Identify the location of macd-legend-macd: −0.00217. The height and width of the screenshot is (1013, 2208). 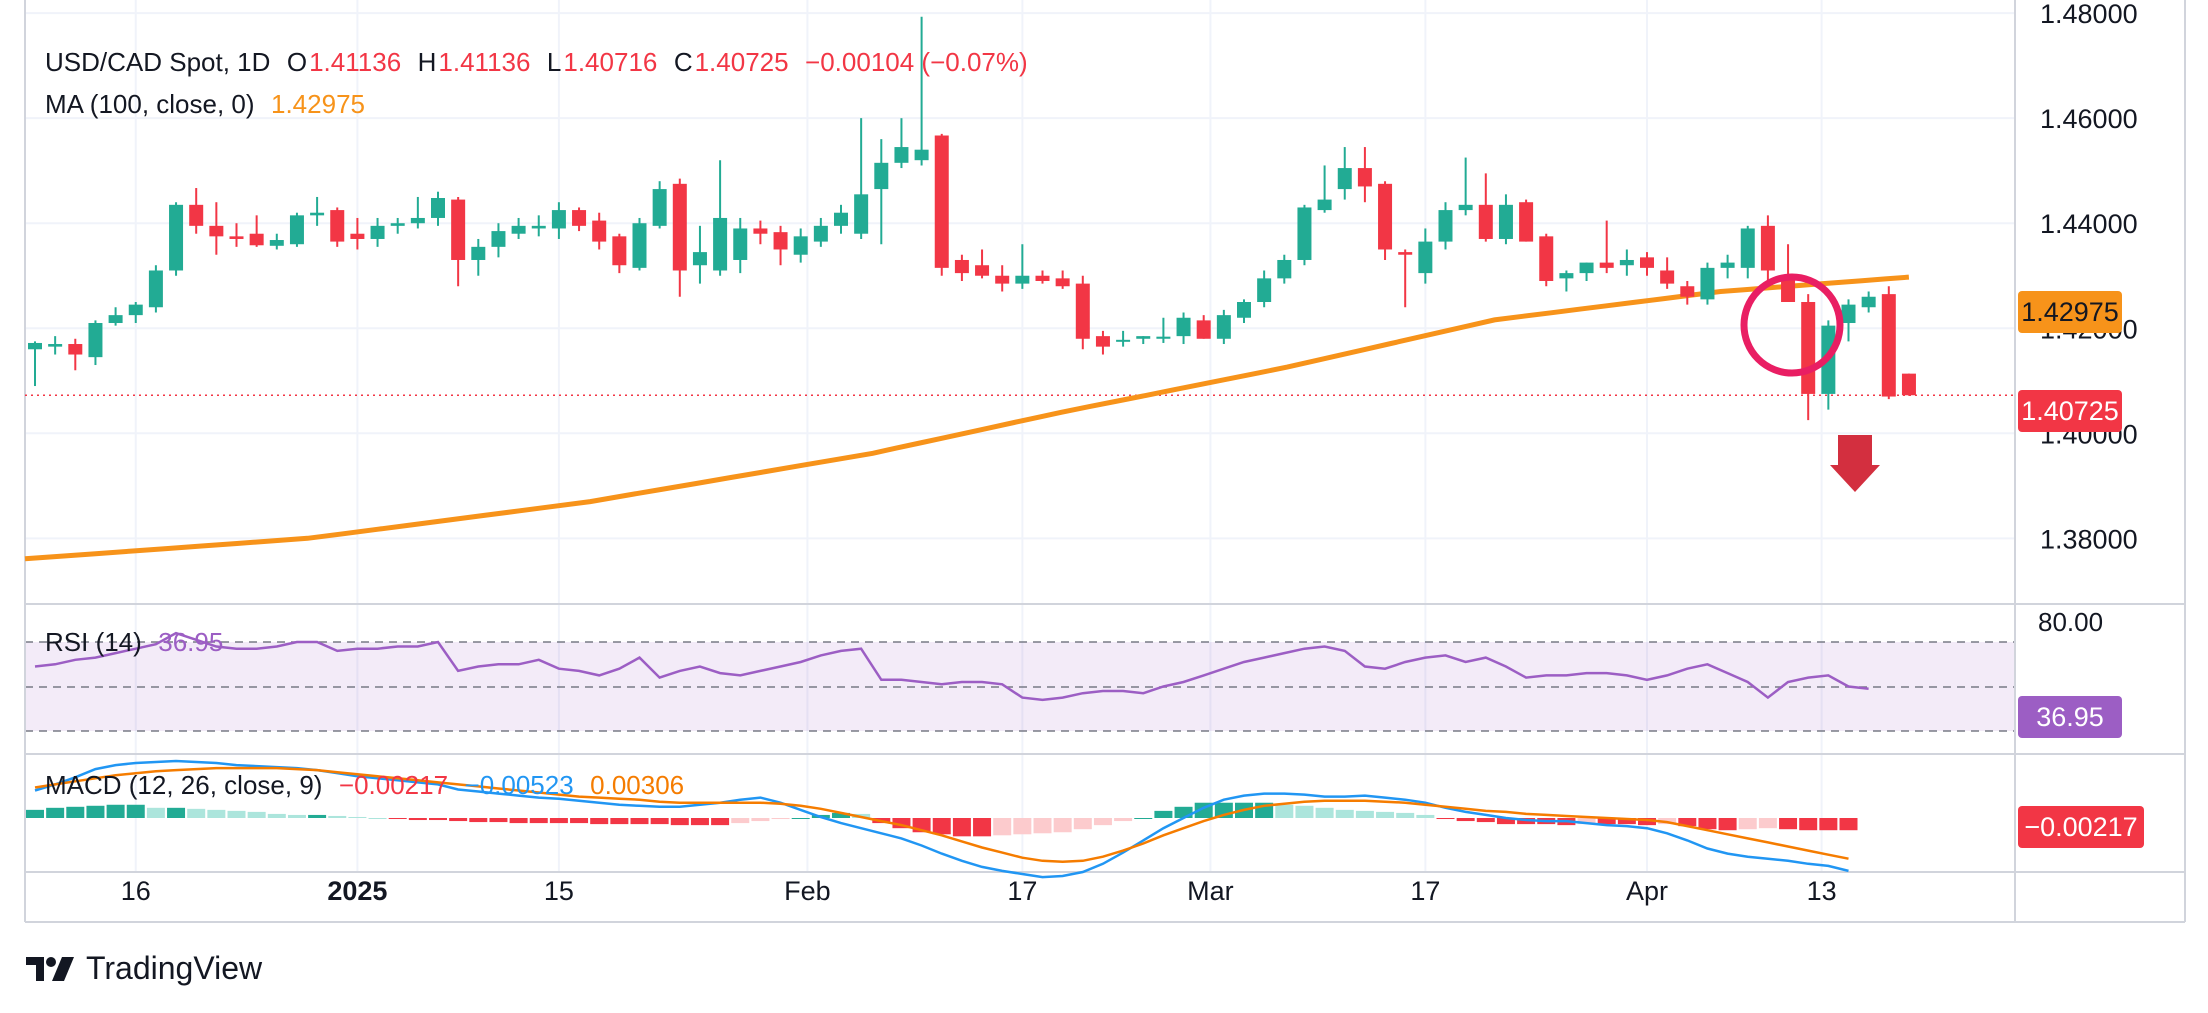
(393, 785).